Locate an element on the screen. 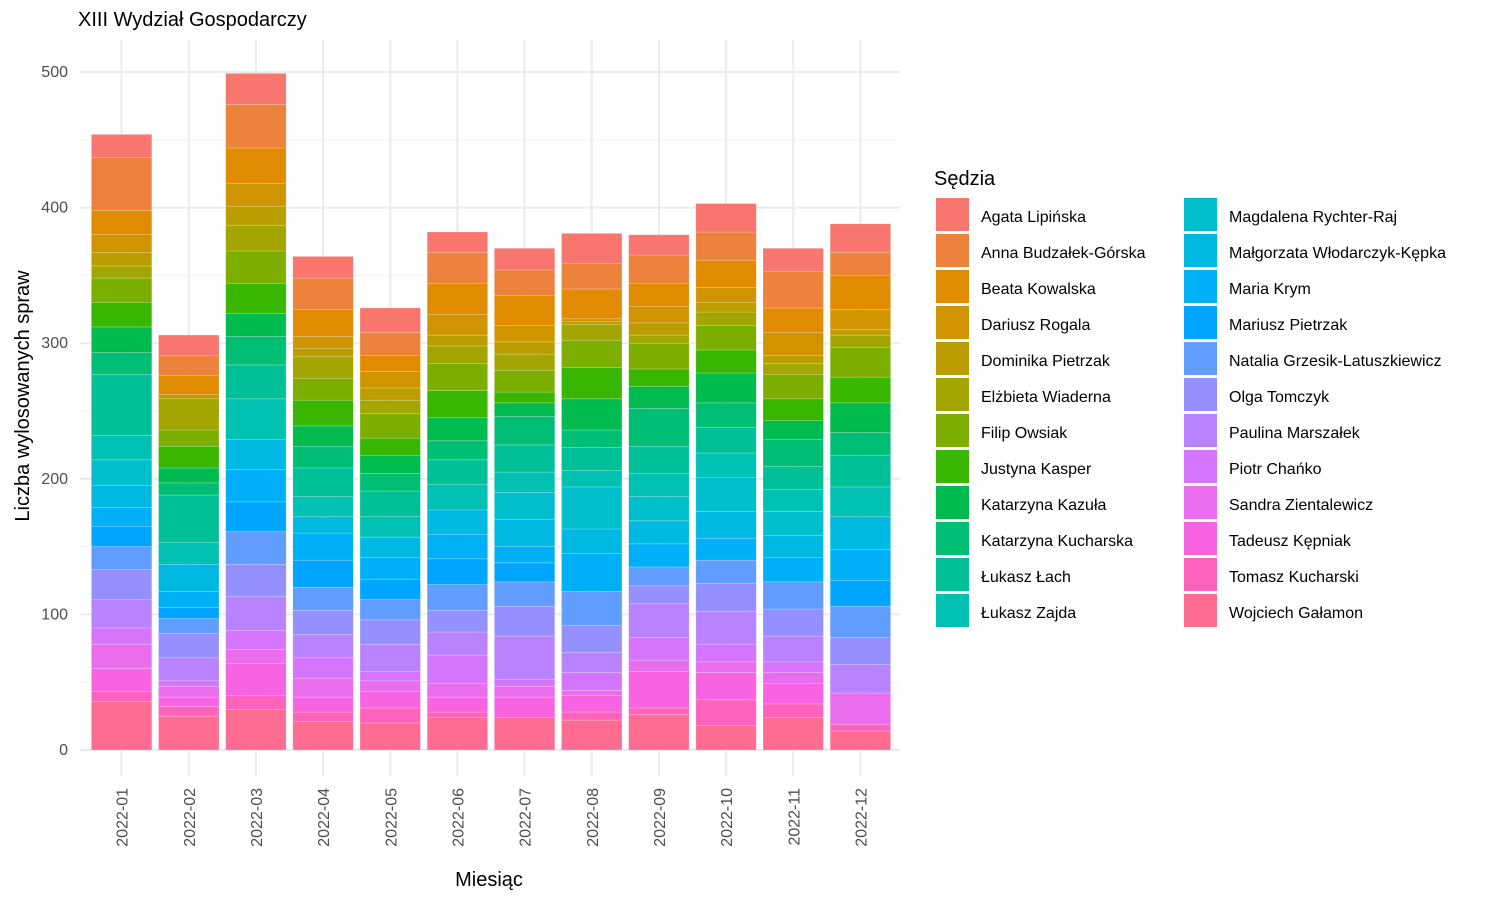 This screenshot has height=905, width=1500. legend-item: Olga Tomczyk is located at coordinates (1257, 394).